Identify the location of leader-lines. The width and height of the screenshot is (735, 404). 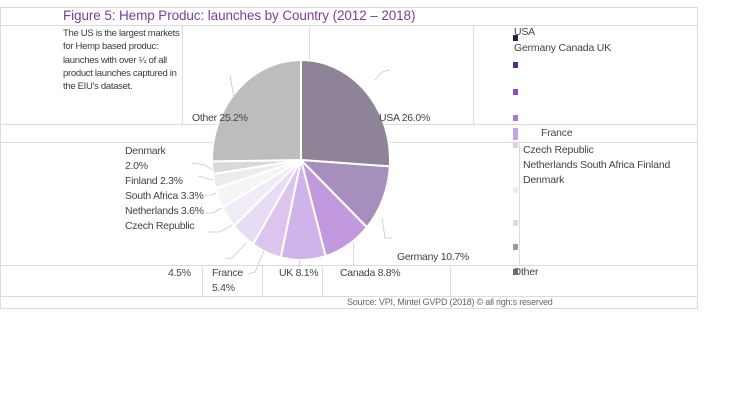
(291, 172).